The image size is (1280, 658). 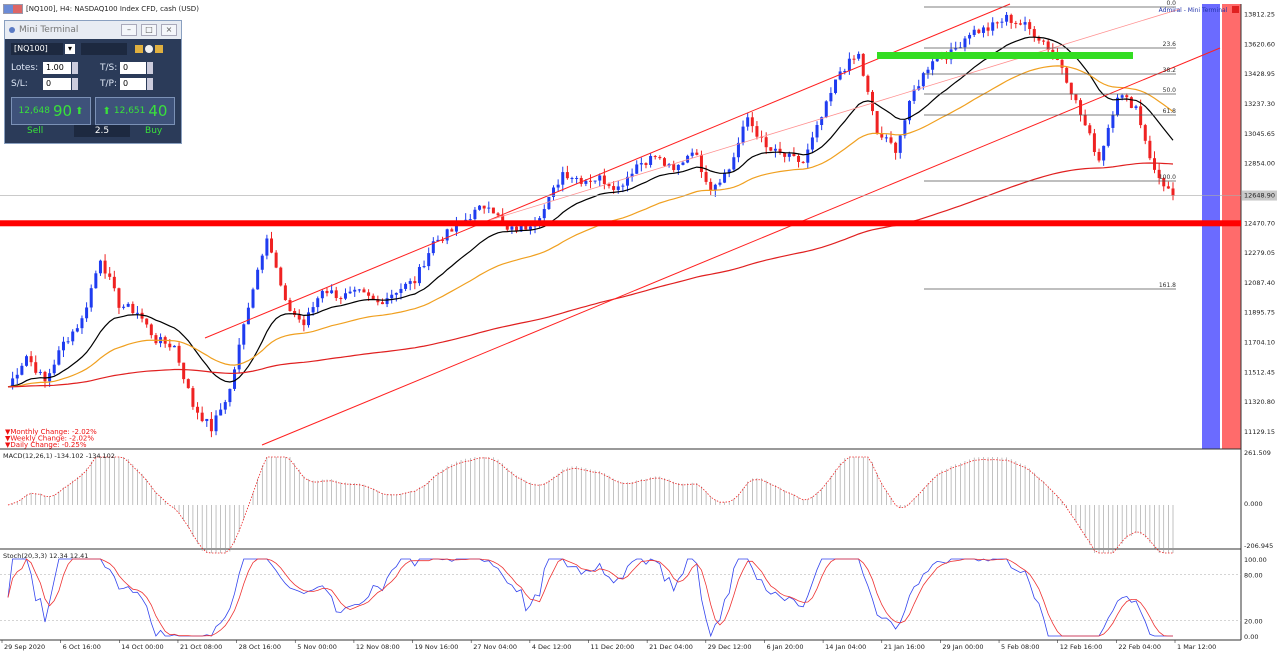 What do you see at coordinates (730, 647) in the screenshot?
I see `x-tick-label: 29 Dec 12:00` at bounding box center [730, 647].